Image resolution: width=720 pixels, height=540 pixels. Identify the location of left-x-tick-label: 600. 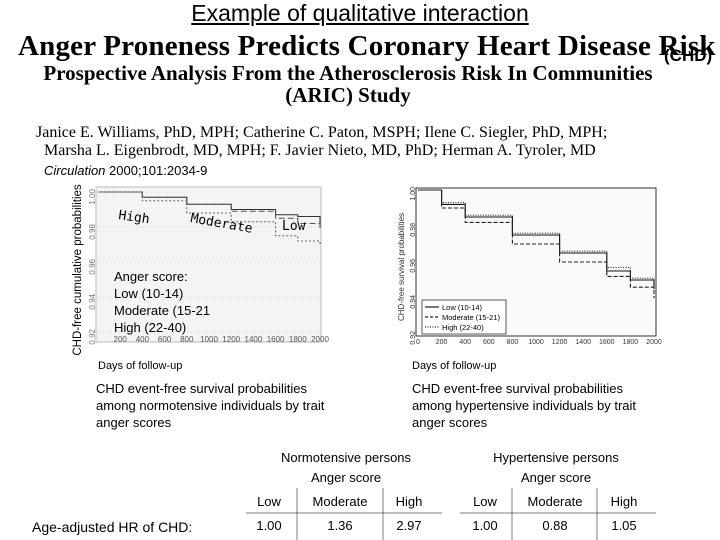
(165, 339).